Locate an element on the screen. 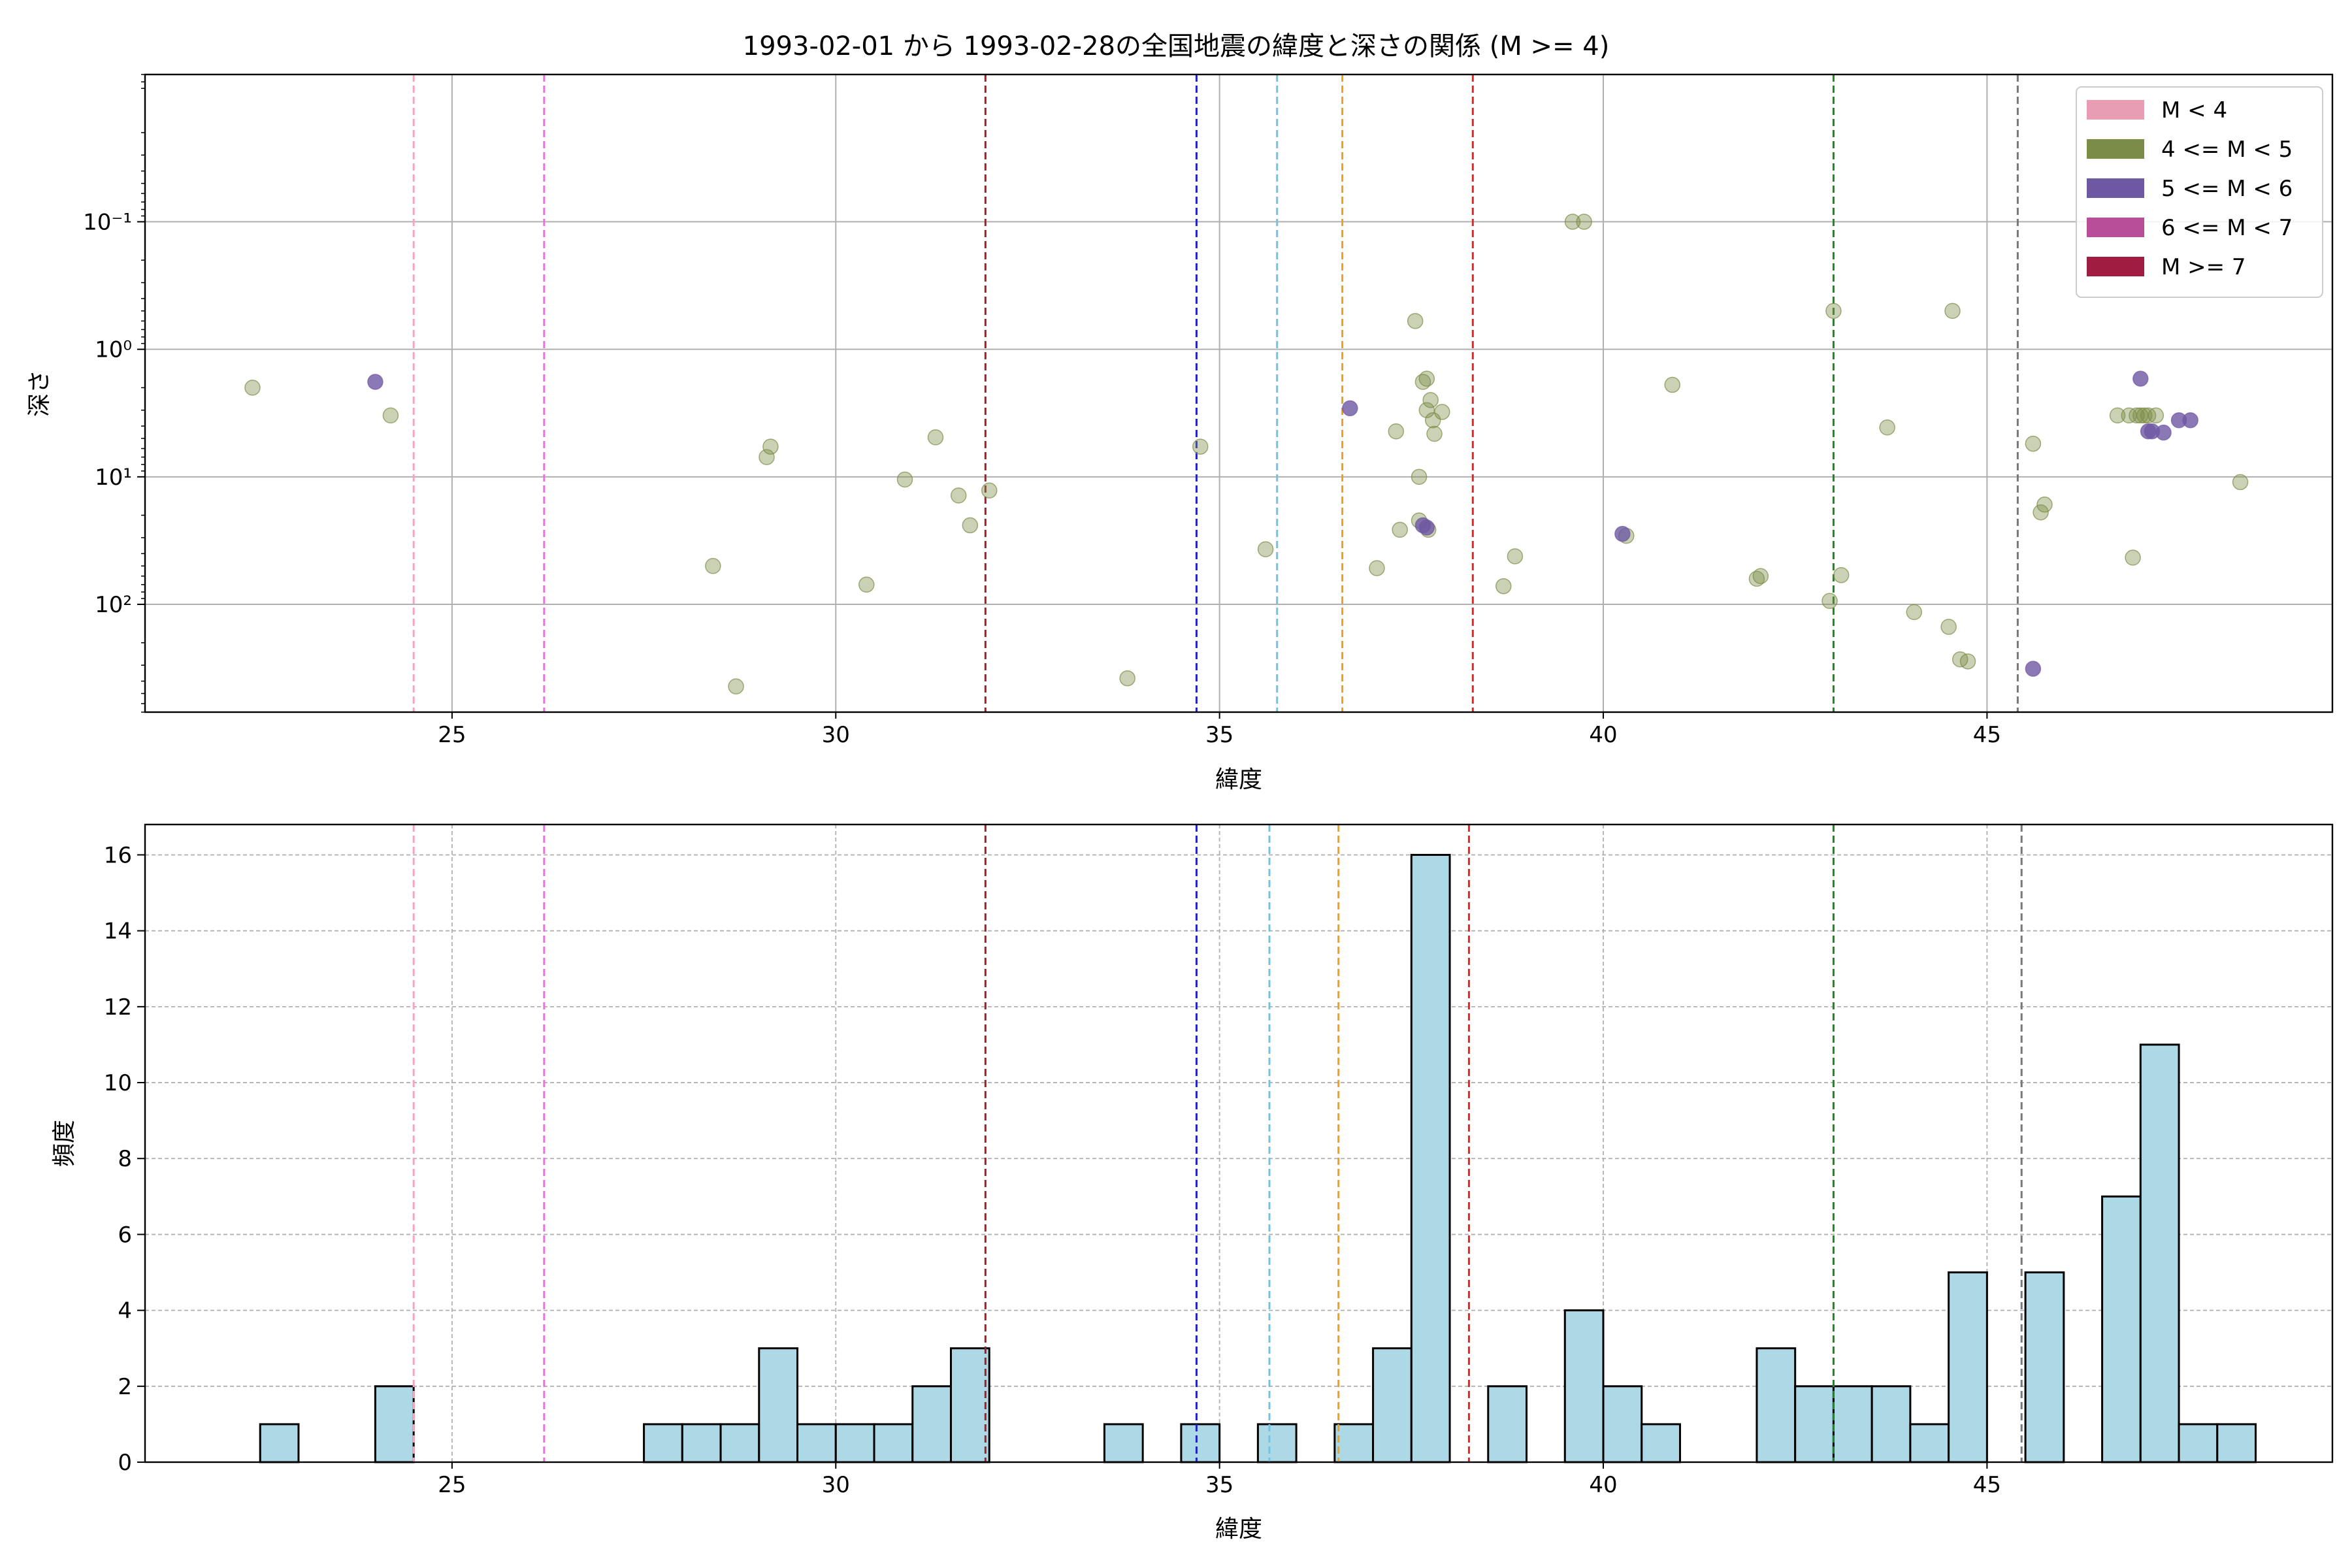  scatter-x-tick-label: 40 is located at coordinates (1603, 735).